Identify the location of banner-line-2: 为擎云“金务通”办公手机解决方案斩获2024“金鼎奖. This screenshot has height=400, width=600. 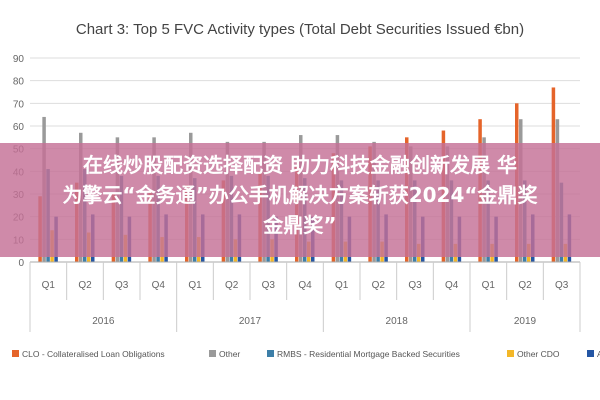
(300, 195).